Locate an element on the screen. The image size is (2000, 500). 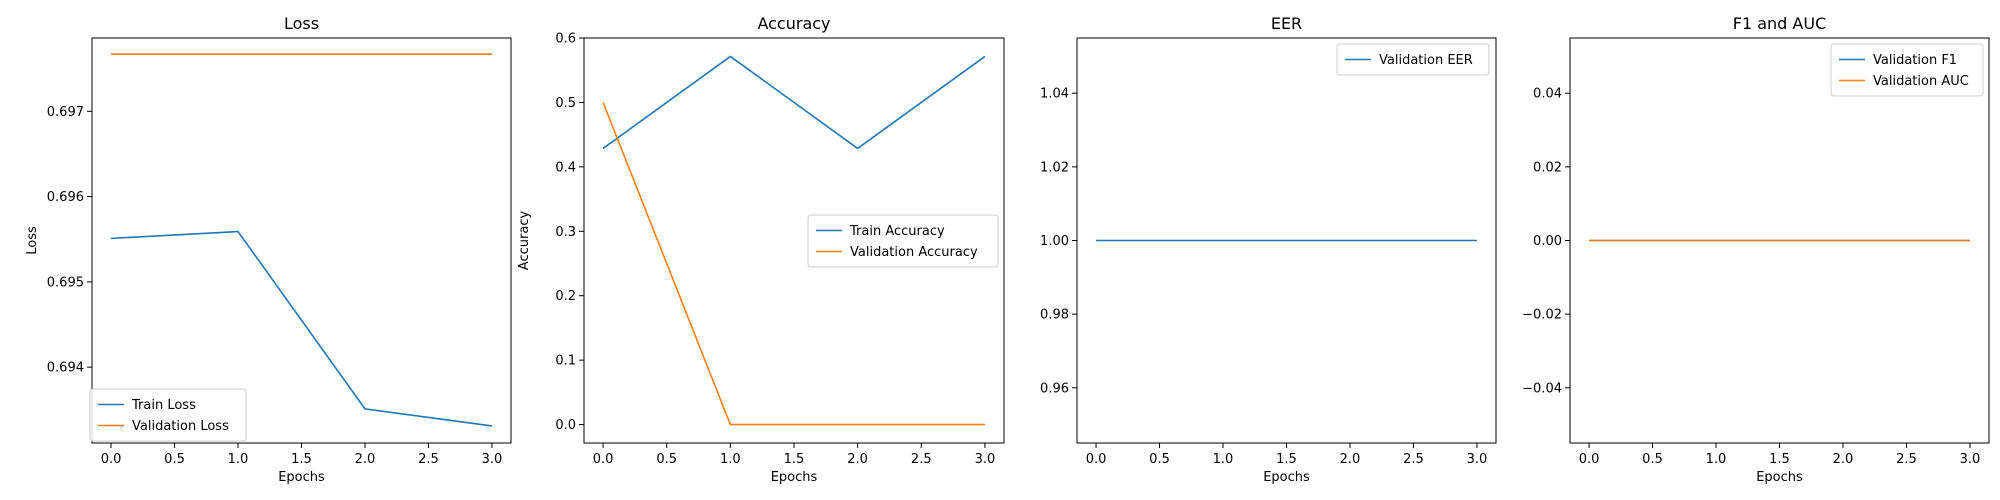
chart-title: F1 and AUC is located at coordinates (1779, 23).